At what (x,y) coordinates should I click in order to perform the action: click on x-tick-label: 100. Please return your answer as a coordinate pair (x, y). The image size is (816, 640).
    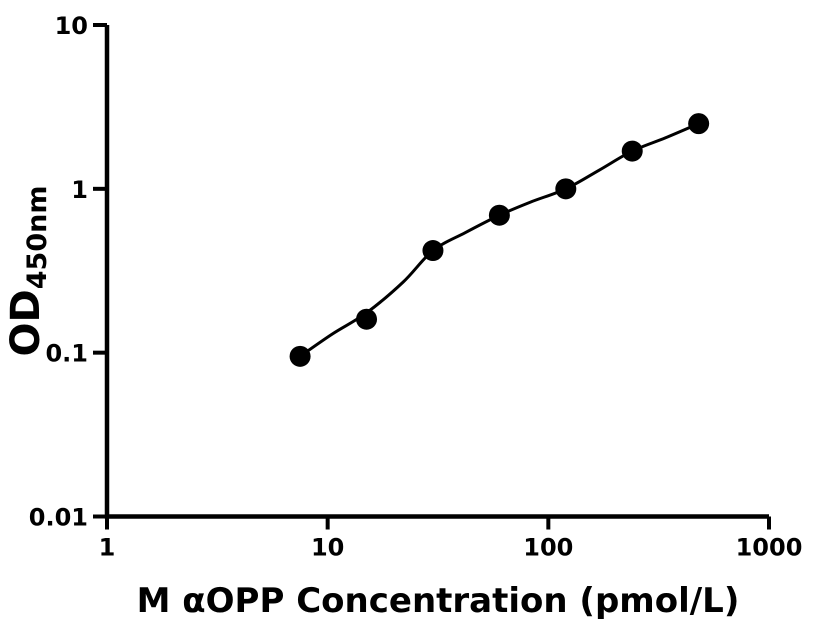
    Looking at the image, I should click on (548, 548).